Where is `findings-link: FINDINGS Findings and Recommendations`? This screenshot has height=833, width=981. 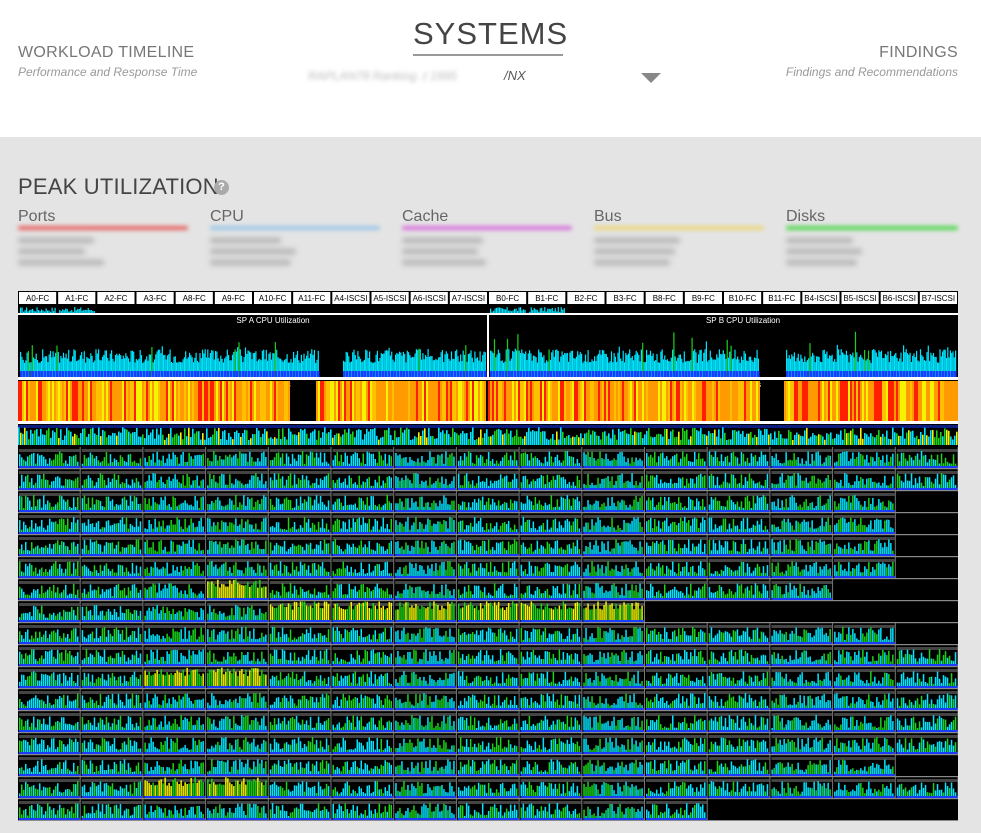
findings-link: FINDINGS Findings and Recommendations is located at coordinates (872, 61).